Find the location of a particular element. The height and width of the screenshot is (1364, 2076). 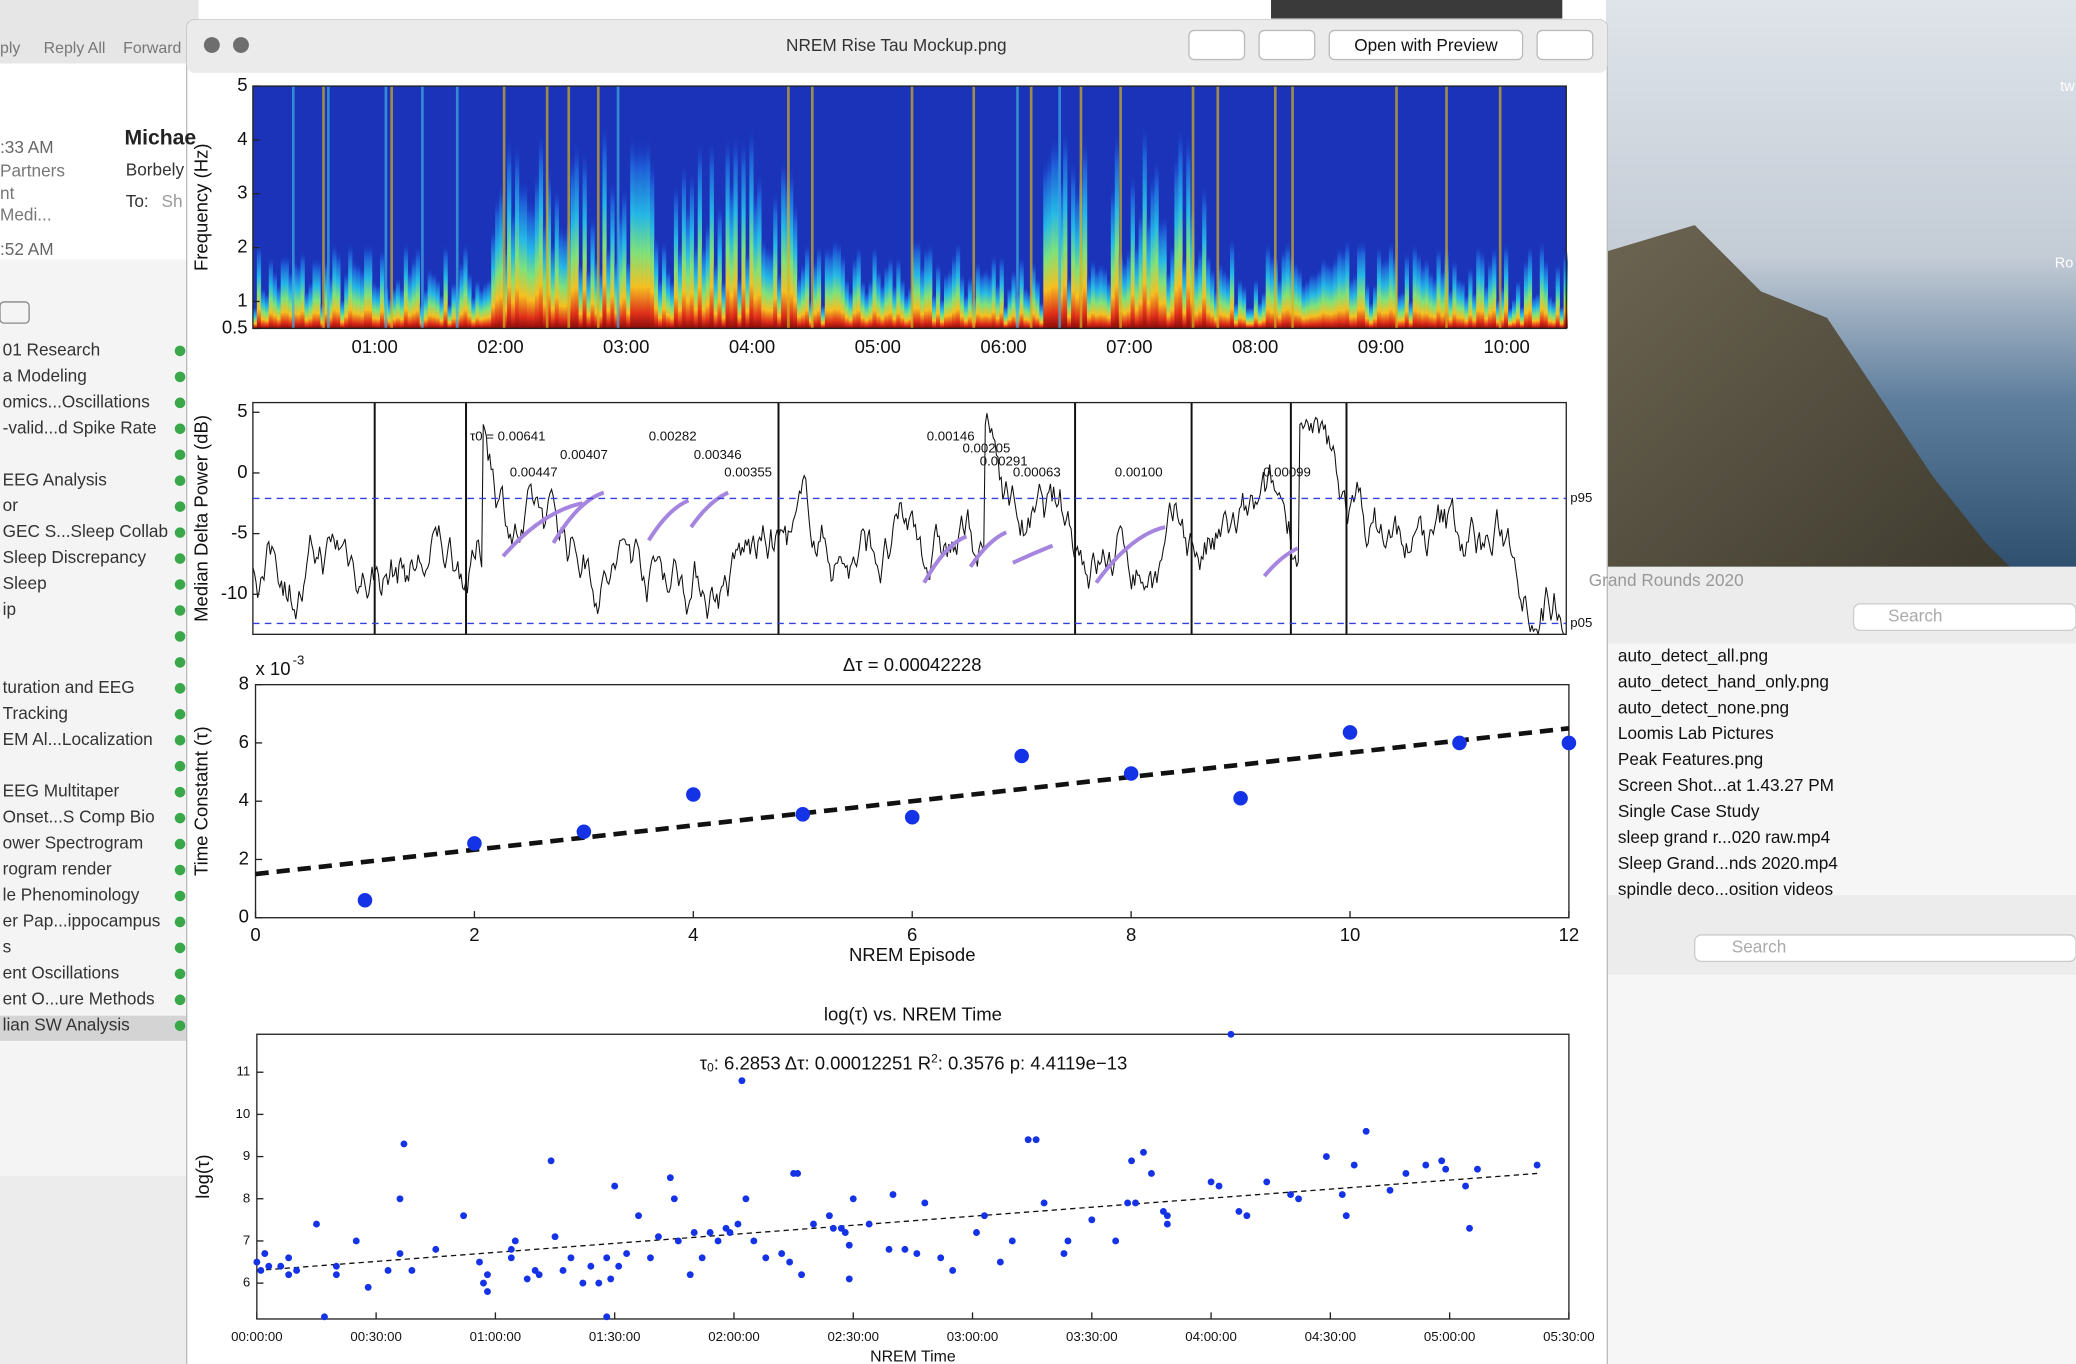

mailbox-folder: ip is located at coordinates (9, 609).